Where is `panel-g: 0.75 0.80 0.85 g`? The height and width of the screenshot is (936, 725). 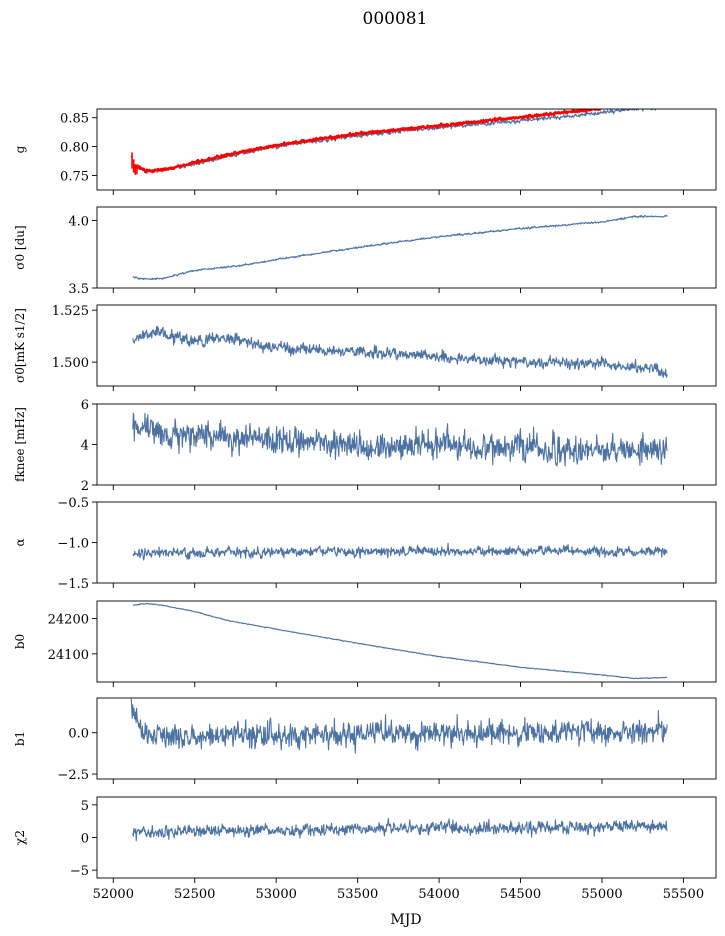
panel-g: 0.75 0.80 0.85 g is located at coordinates (365, 151).